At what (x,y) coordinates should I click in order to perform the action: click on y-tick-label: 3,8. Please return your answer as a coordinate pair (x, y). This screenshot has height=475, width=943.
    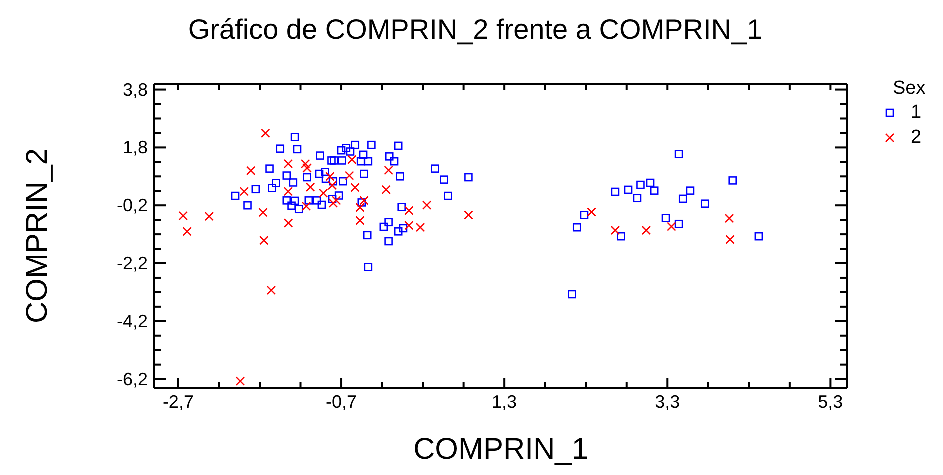
    Looking at the image, I should click on (135, 90).